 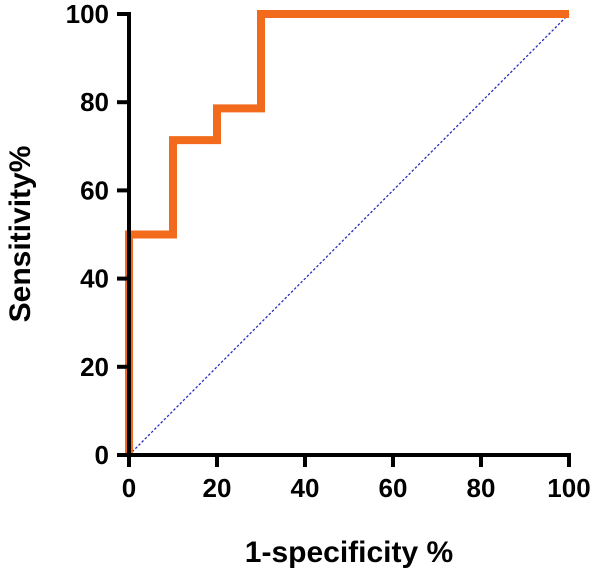 What do you see at coordinates (94, 190) in the screenshot?
I see `y-tick-label: 60` at bounding box center [94, 190].